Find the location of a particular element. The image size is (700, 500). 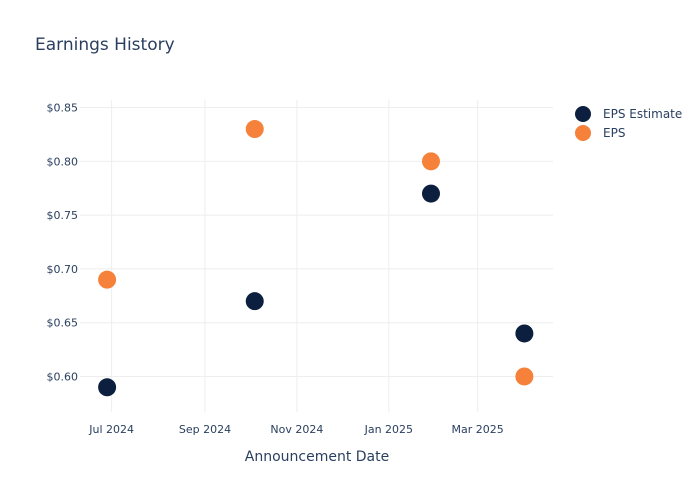

chart-title: Earnings History is located at coordinates (105, 45).